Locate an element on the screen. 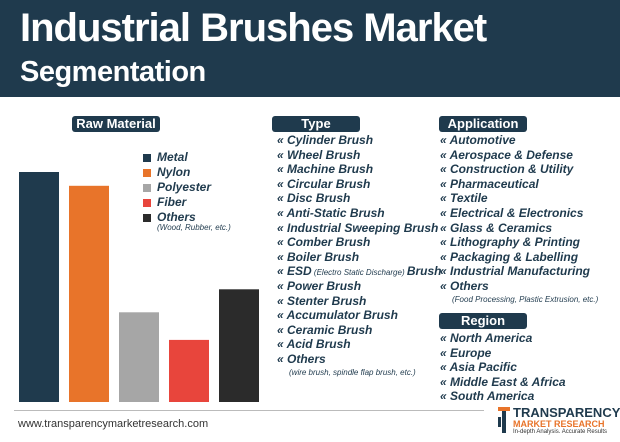 The height and width of the screenshot is (442, 620). region-list-item: « Middle East & Africa is located at coordinates (503, 381).